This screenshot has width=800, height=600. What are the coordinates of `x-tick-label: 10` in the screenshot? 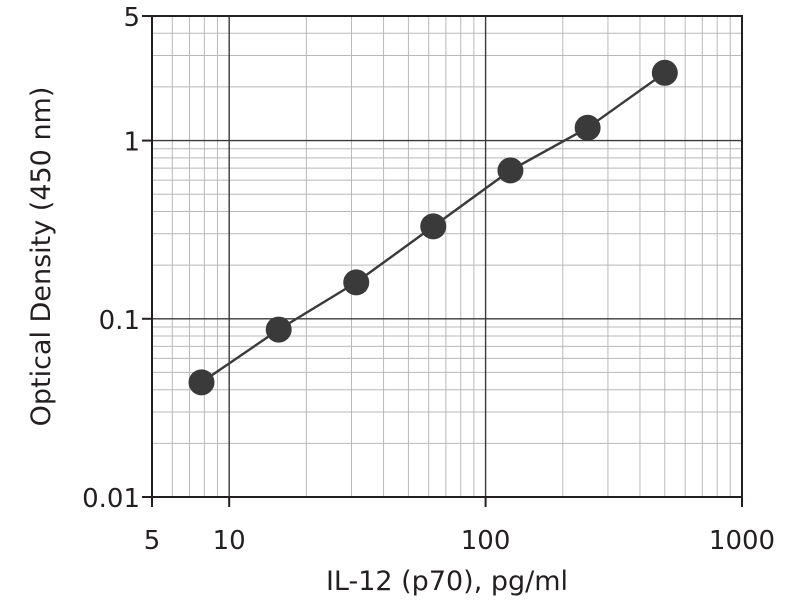 It's located at (229, 541).